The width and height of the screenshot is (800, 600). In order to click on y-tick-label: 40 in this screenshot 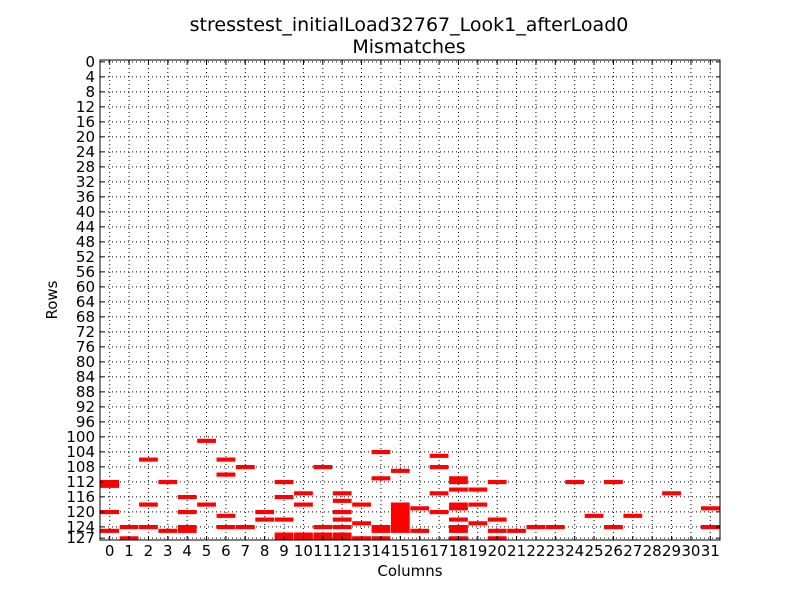, I will do `click(85, 212)`.